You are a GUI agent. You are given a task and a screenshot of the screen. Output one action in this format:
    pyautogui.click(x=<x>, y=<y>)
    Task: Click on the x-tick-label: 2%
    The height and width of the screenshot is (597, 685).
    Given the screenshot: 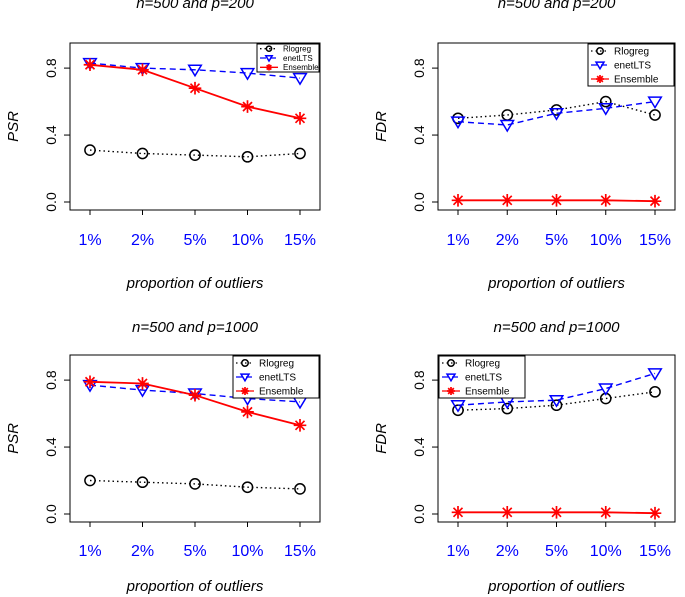 What is the action you would take?
    pyautogui.click(x=142, y=551)
    